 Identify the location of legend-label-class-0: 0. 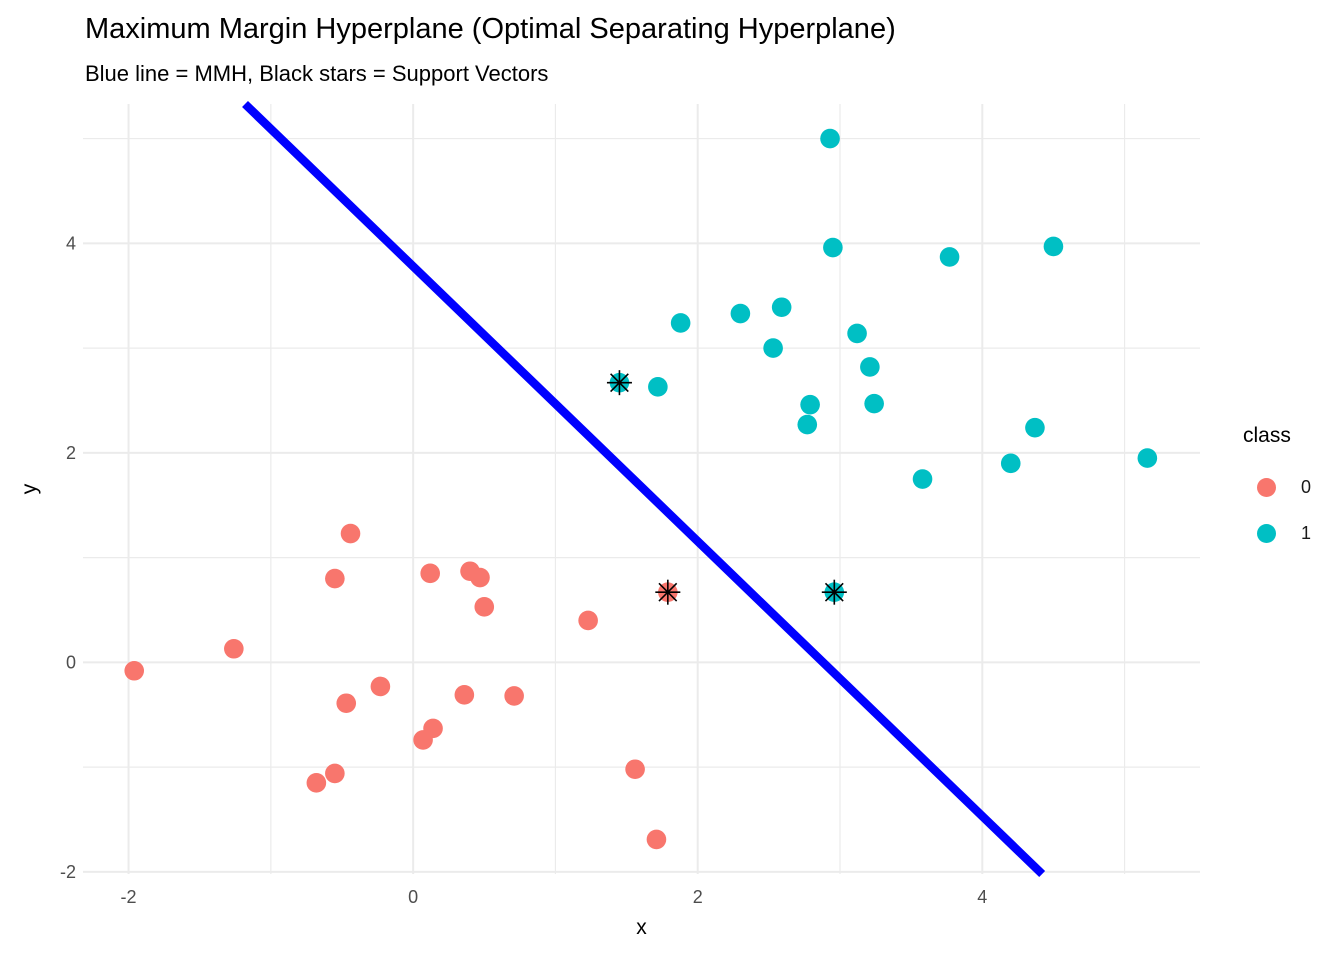
(1306, 487).